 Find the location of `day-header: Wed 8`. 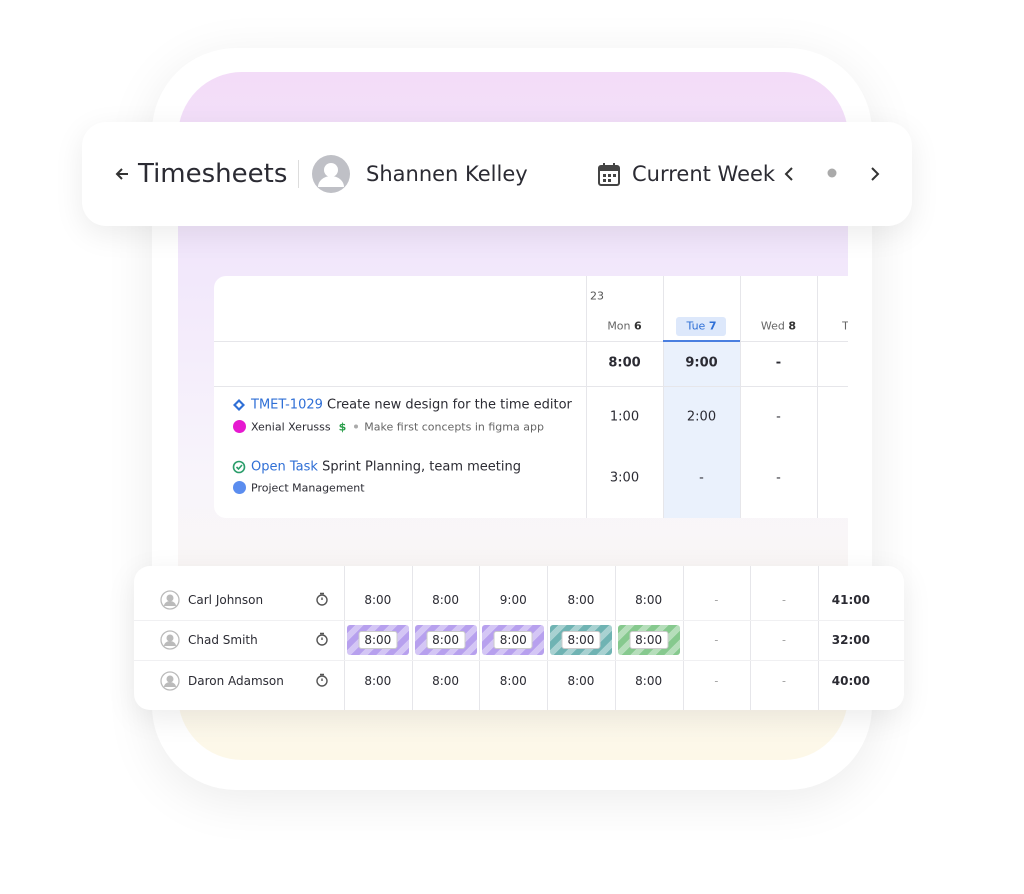

day-header: Wed 8 is located at coordinates (778, 326).